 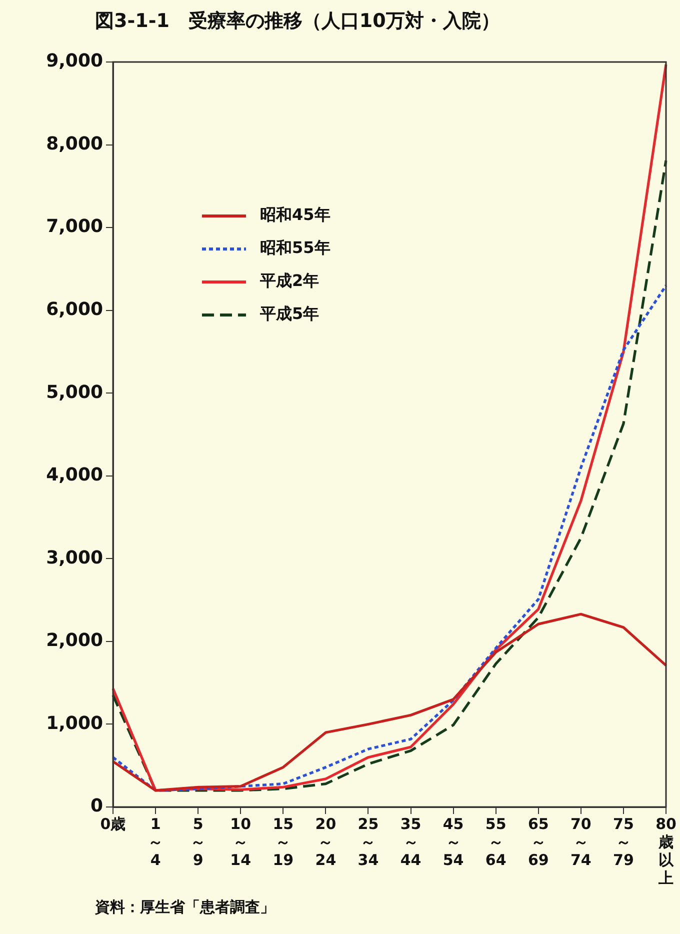 I want to click on y-tick-label: 9,000, so click(x=74, y=61).